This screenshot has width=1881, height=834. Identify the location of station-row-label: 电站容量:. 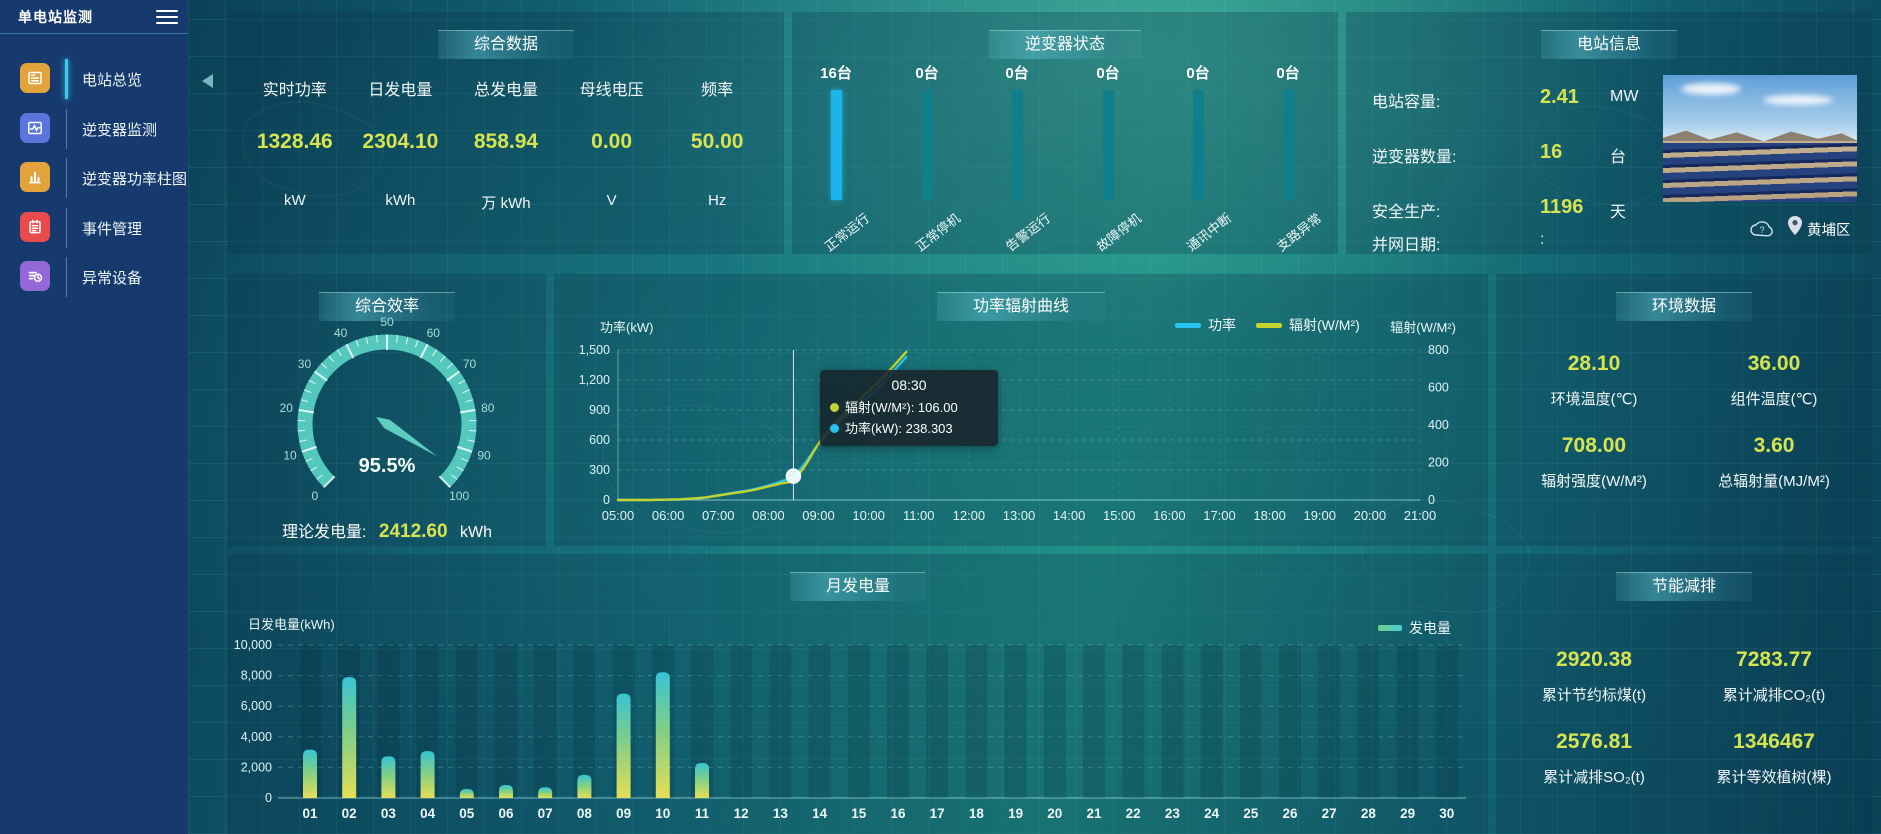
(1406, 102).